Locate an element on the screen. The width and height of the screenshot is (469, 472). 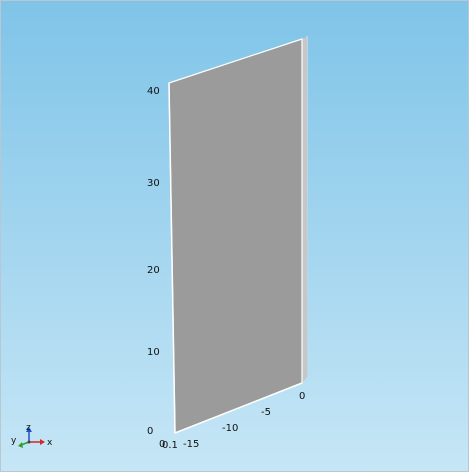
triad-y-arrowhead is located at coordinates (20, 445).